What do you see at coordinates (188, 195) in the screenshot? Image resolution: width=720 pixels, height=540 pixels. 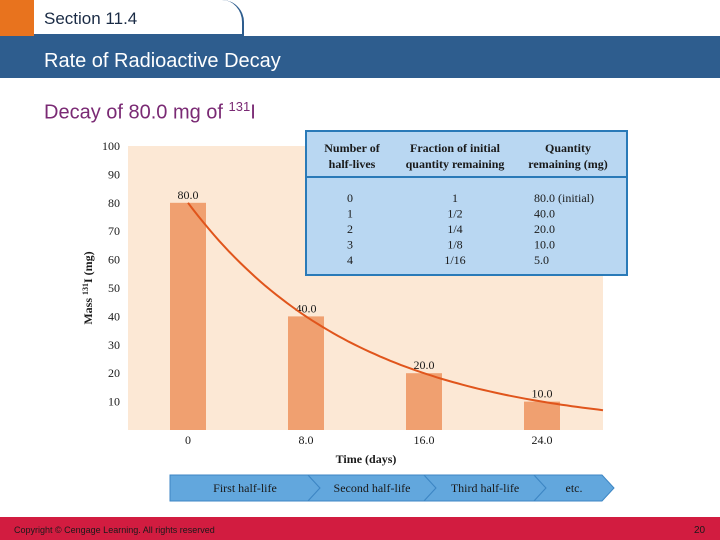 I see `bar-data-label: 80.0` at bounding box center [188, 195].